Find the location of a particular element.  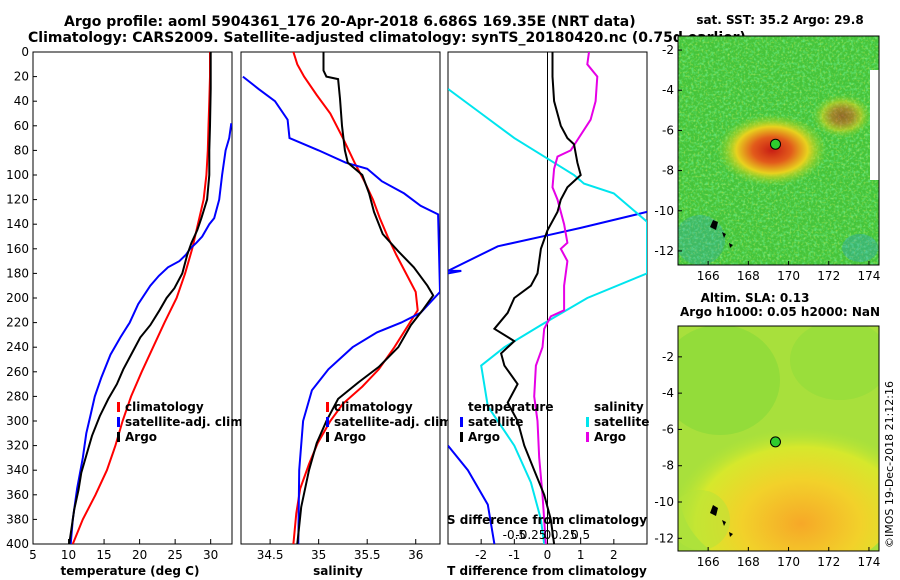

top-tick-label: 0 is located at coordinates (548, 535).